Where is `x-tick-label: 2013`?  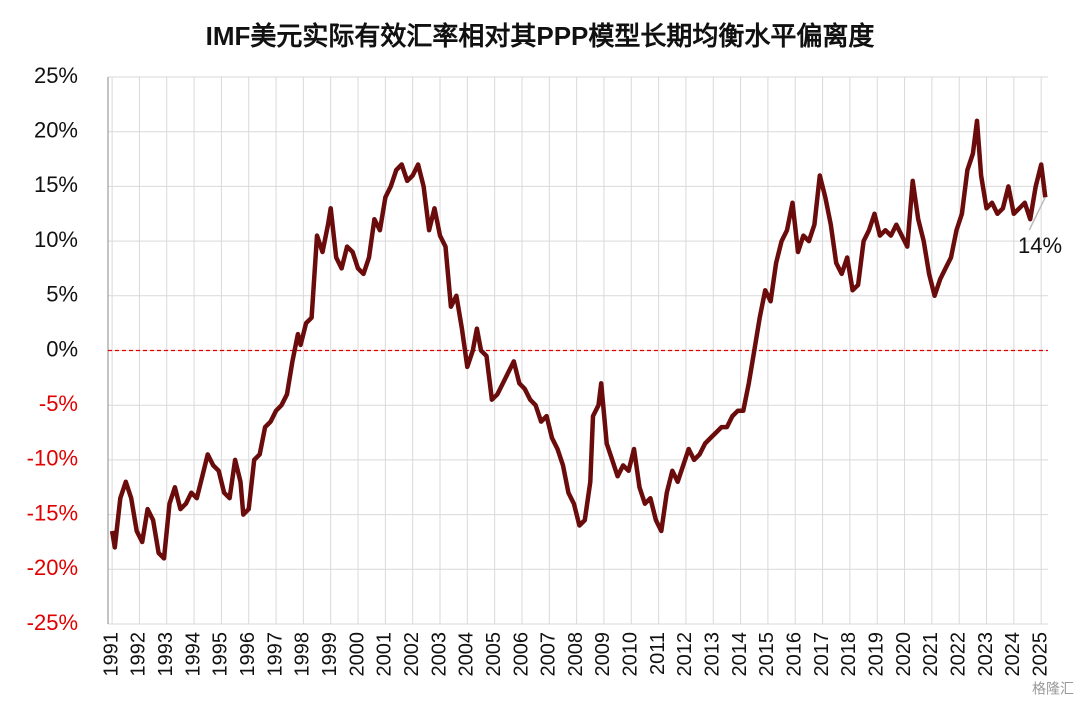
x-tick-label: 2013 is located at coordinates (713, 654).